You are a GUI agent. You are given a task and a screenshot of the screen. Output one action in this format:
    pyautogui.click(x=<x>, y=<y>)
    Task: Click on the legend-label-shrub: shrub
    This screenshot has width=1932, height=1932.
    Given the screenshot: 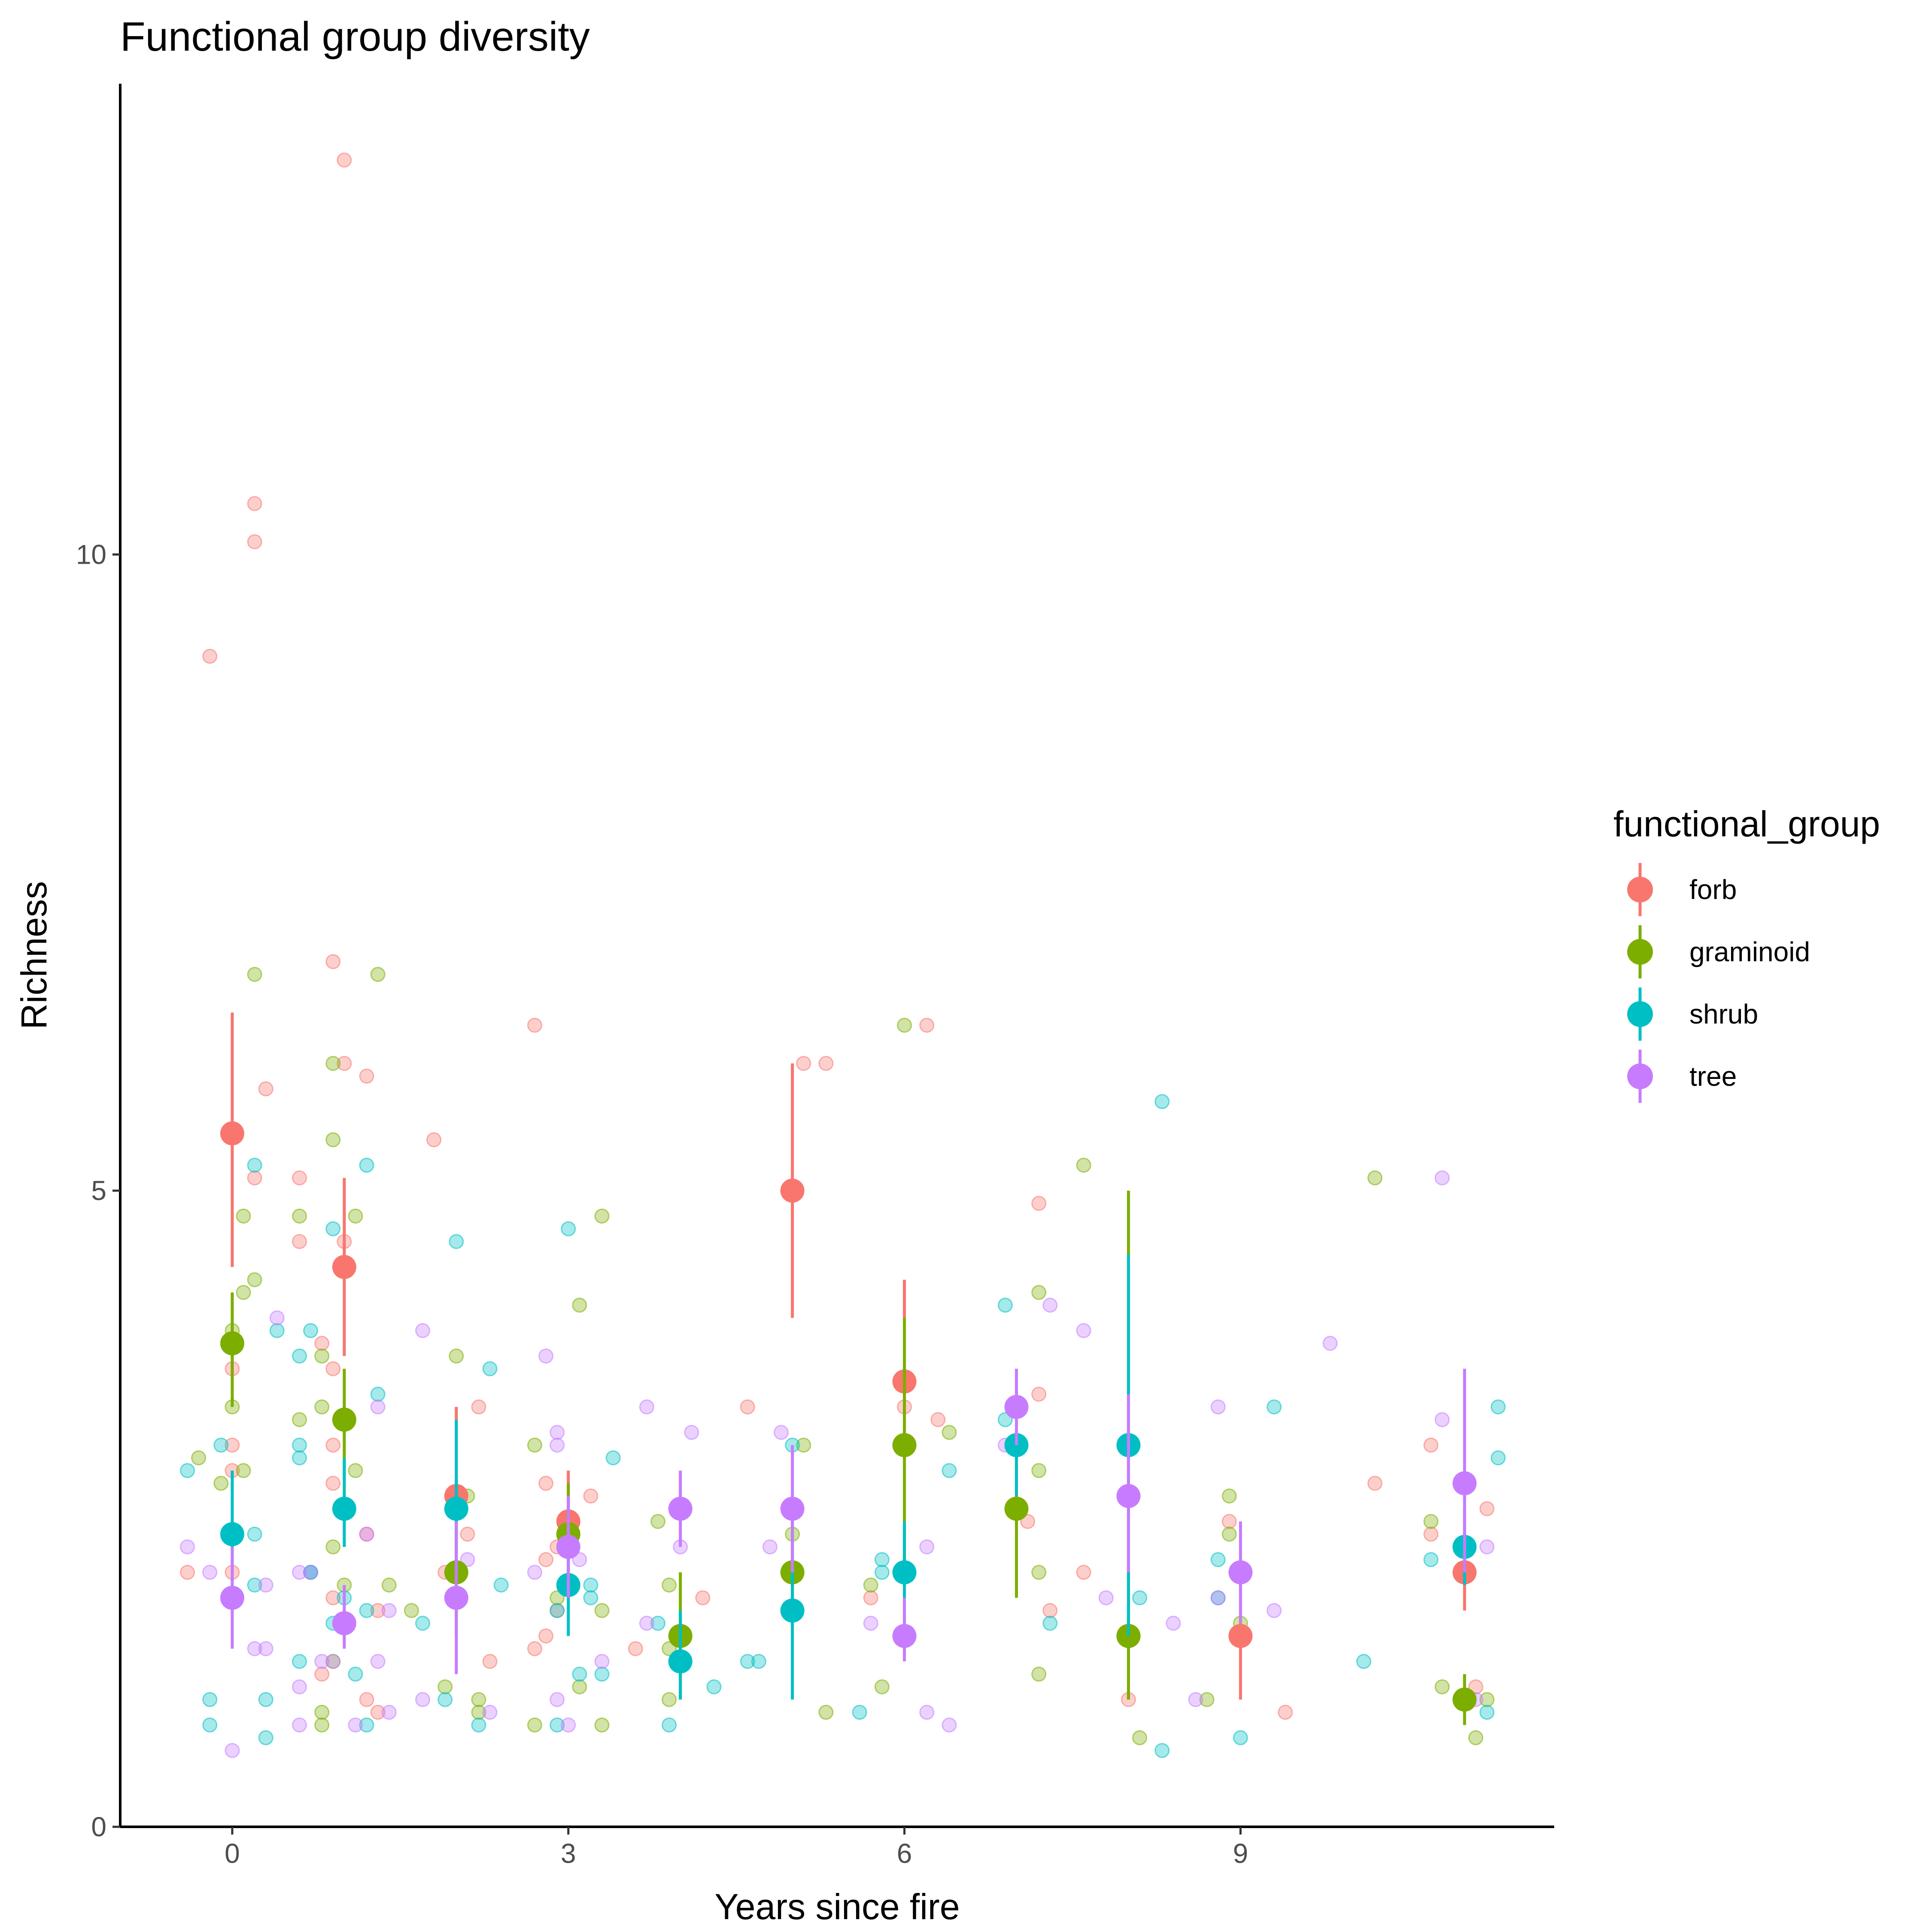 What is the action you would take?
    pyautogui.click(x=1723, y=1014)
    